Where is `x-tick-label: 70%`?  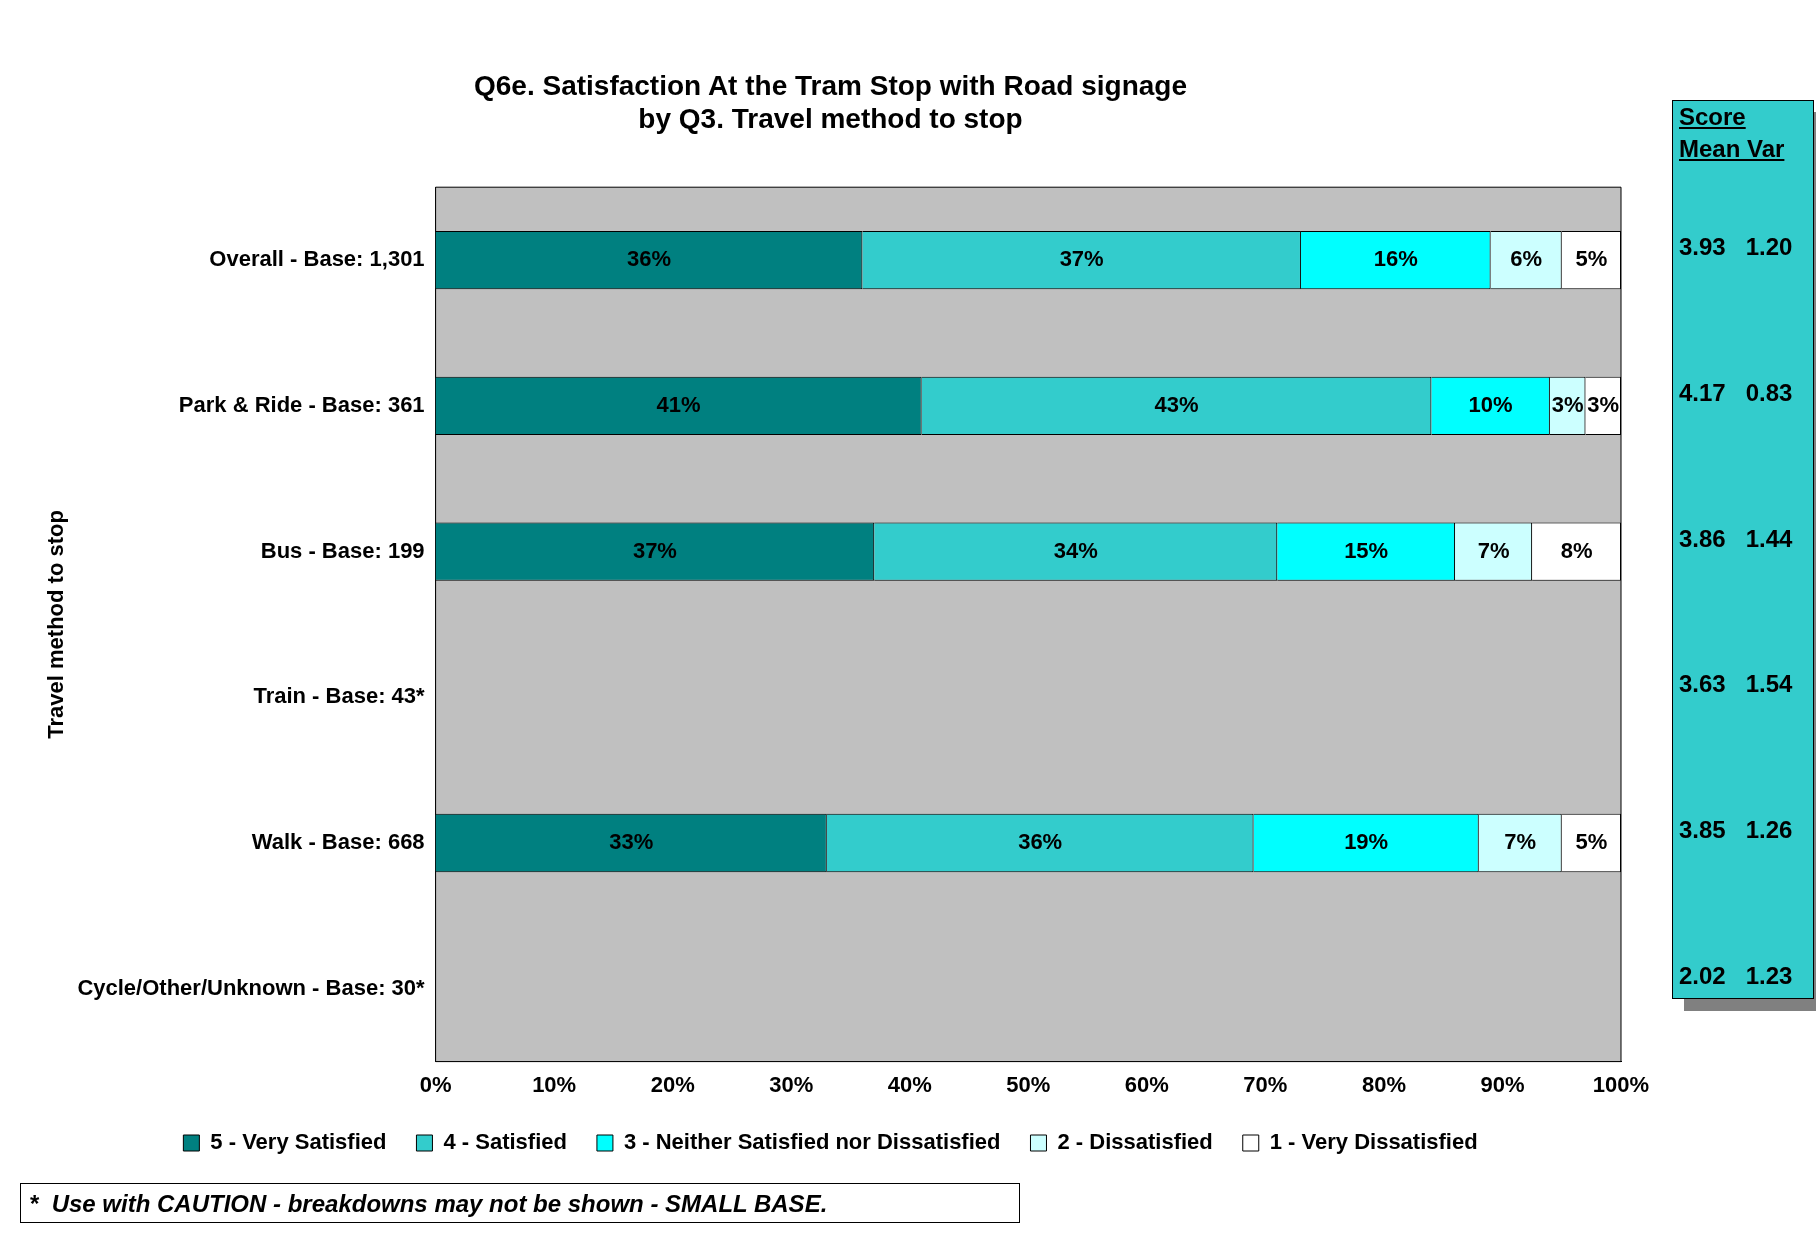
x-tick-label: 70% is located at coordinates (1265, 1084).